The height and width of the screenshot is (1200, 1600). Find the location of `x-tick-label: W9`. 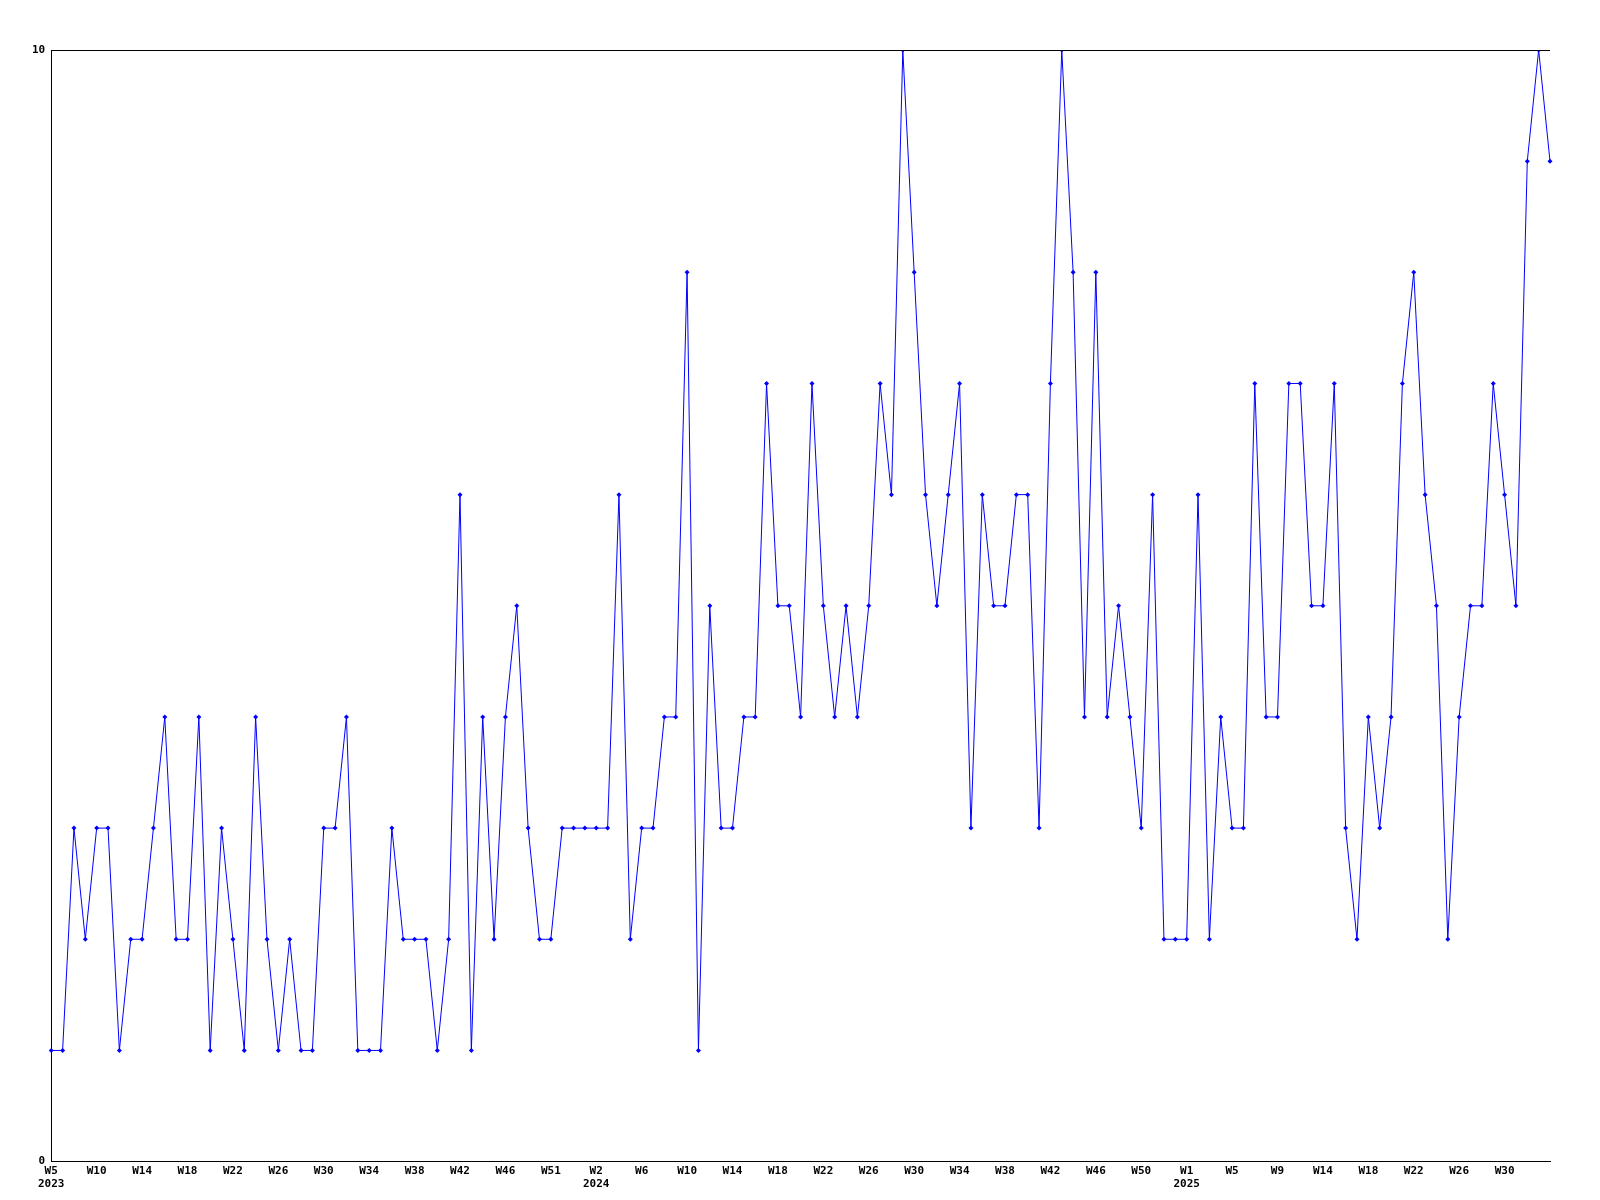

x-tick-label: W9 is located at coordinates (1277, 1171).